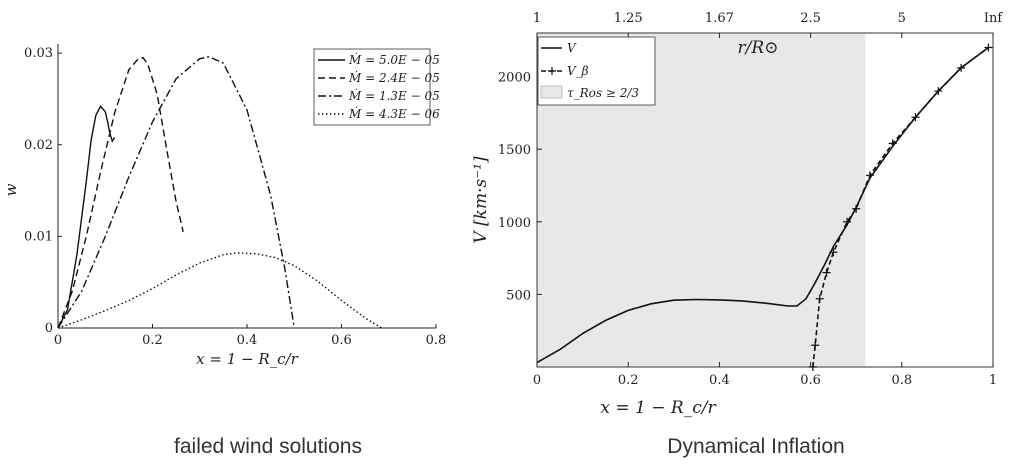 The width and height of the screenshot is (1012, 464). Describe the element at coordinates (993, 380) in the screenshot. I see `right-x-tick-label: 1` at that location.